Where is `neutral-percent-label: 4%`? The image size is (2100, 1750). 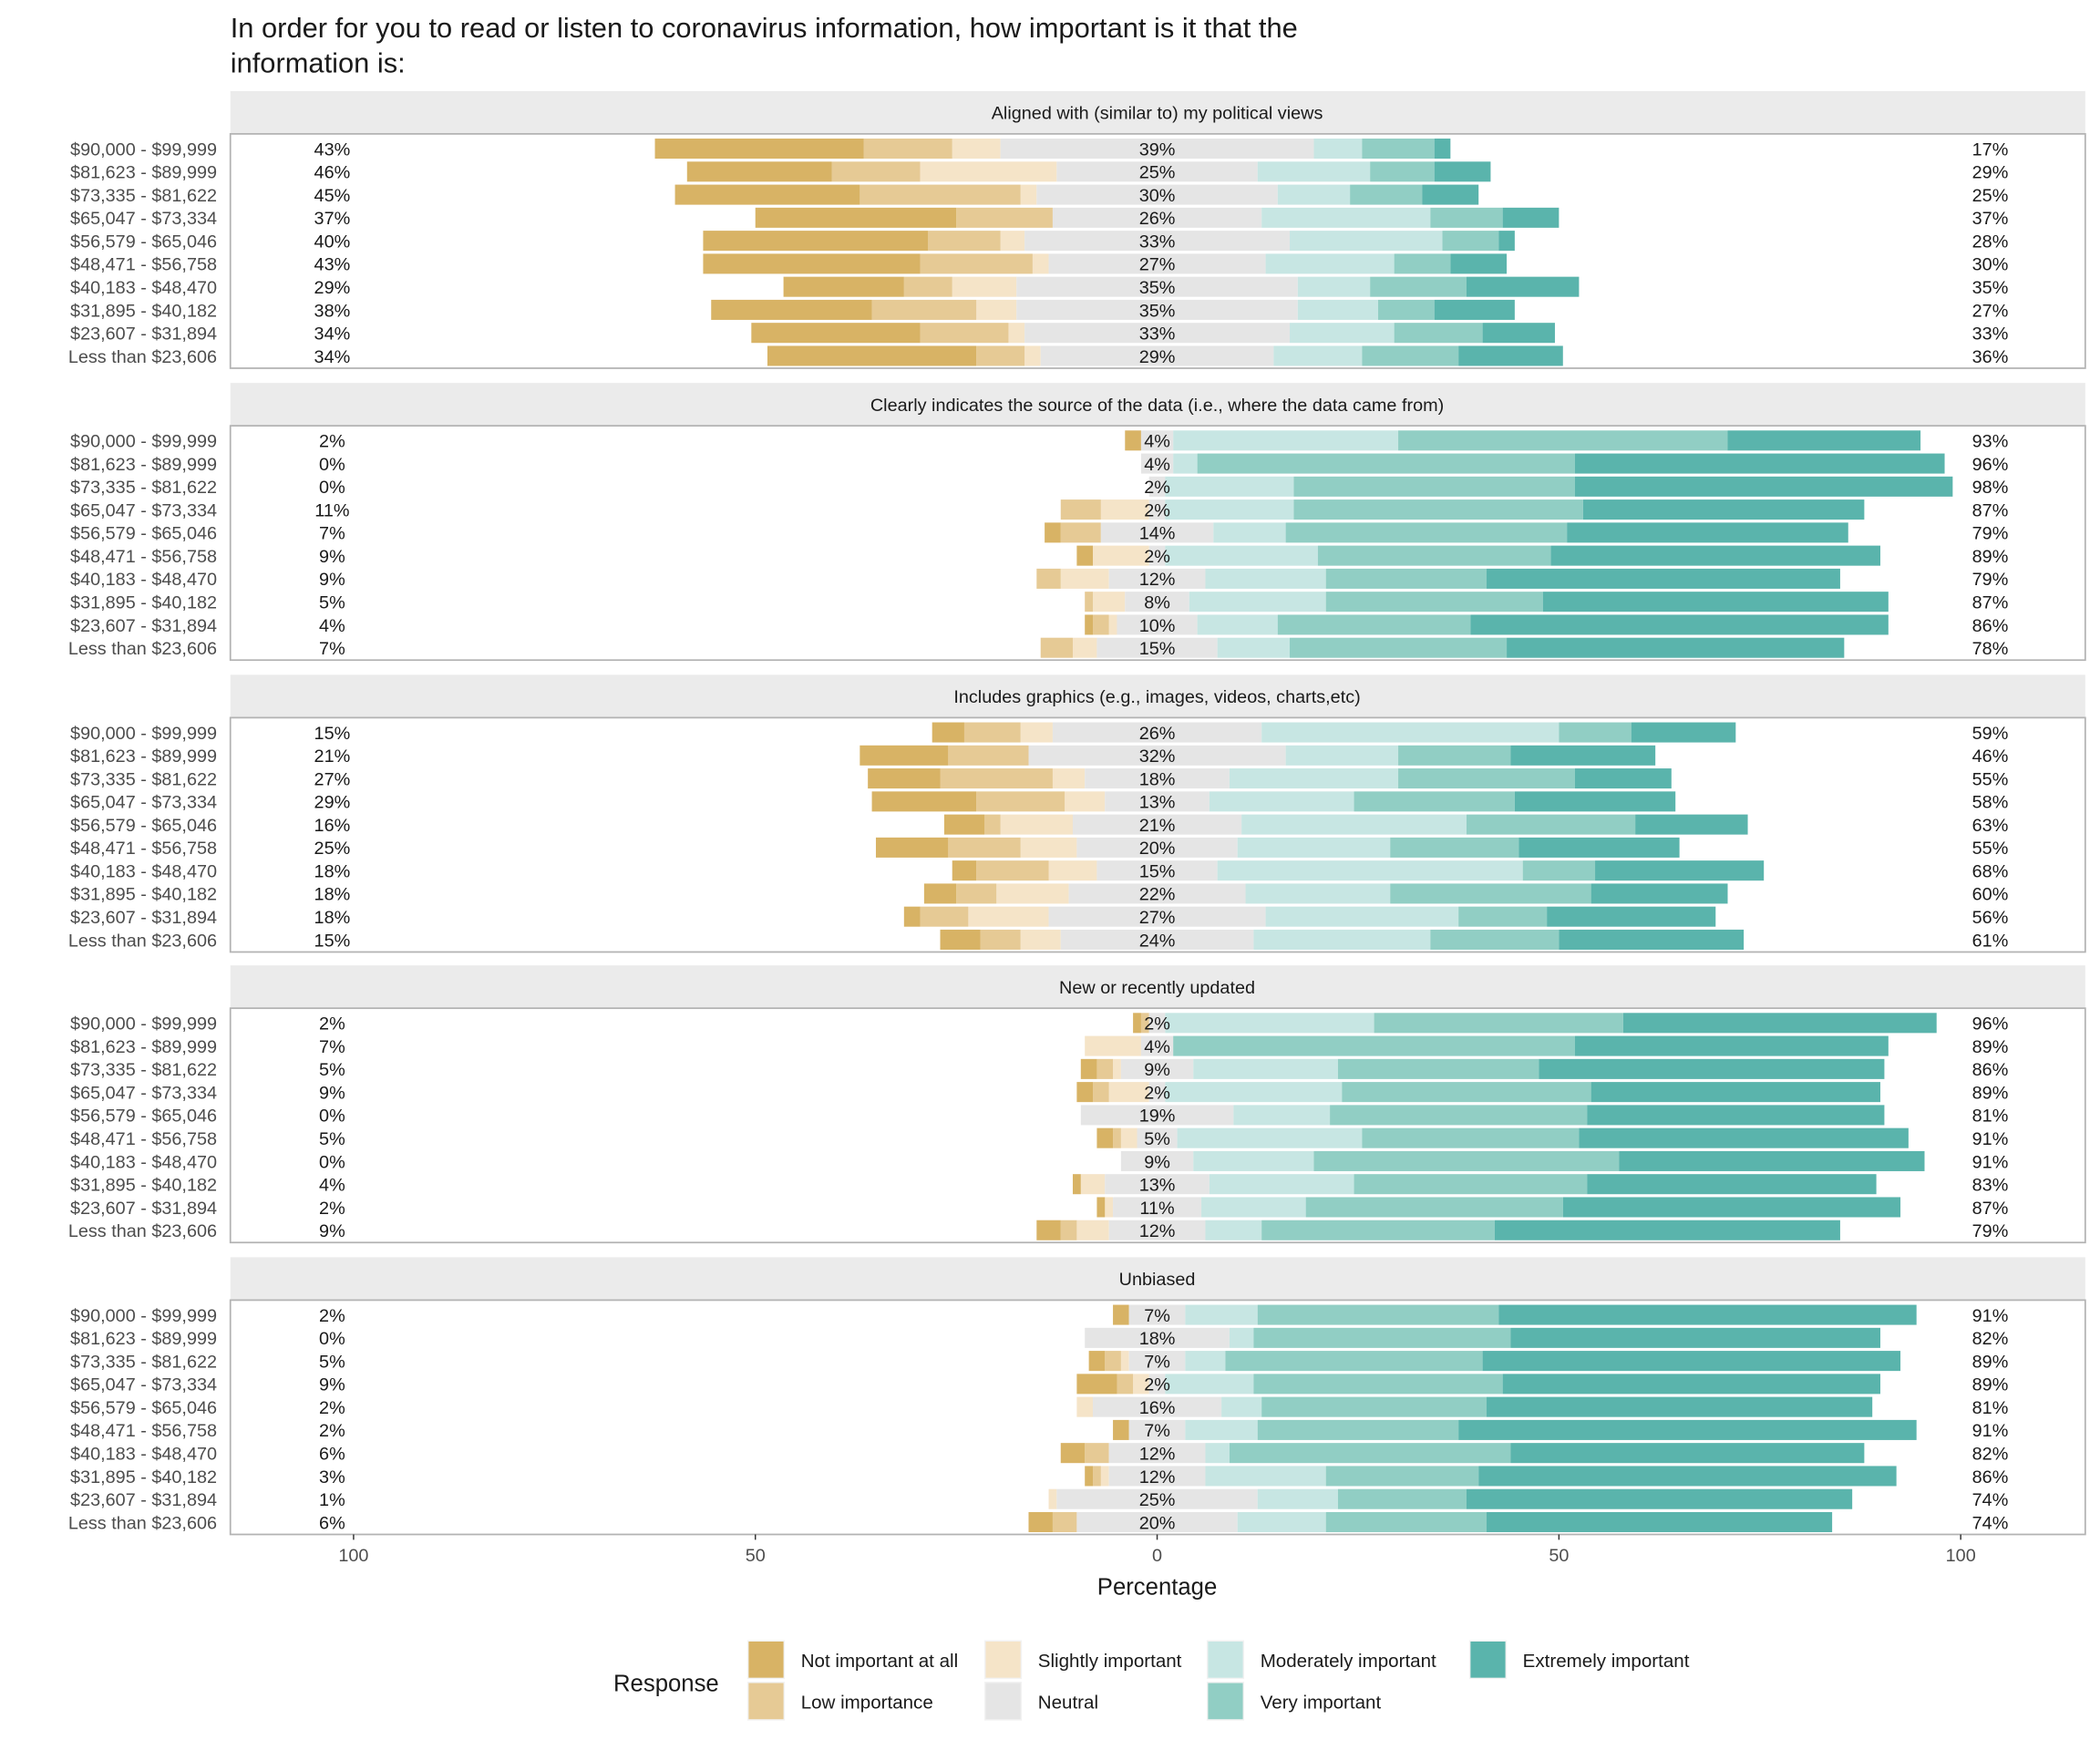
neutral-percent-label: 4% is located at coordinates (1157, 465).